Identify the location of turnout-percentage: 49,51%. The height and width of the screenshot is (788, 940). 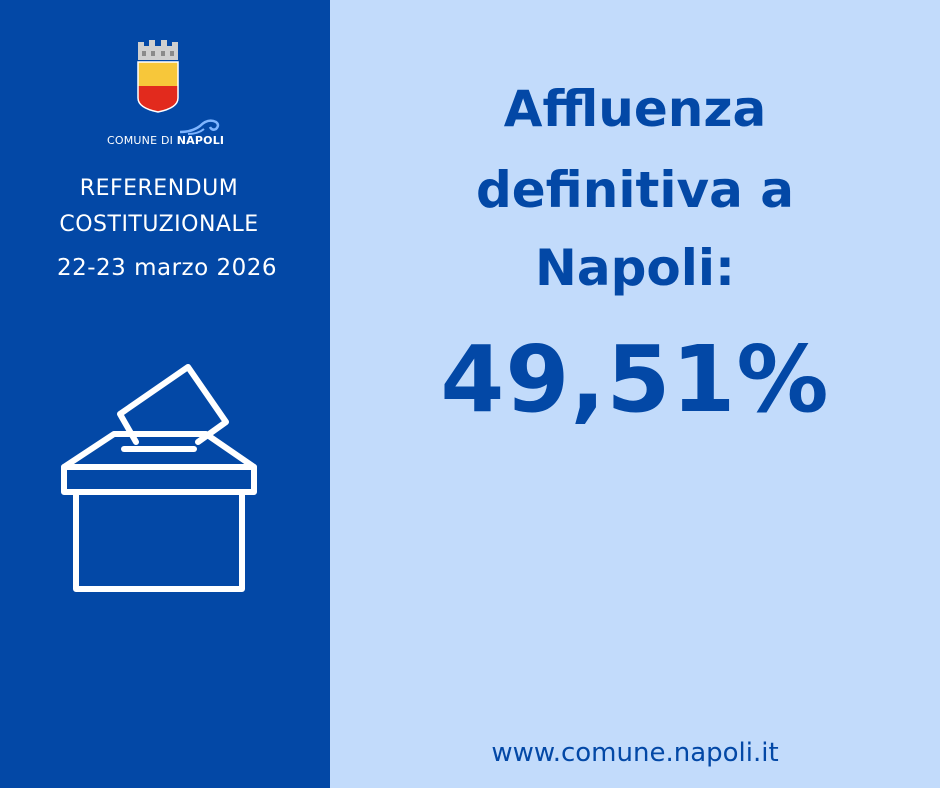
(635, 379).